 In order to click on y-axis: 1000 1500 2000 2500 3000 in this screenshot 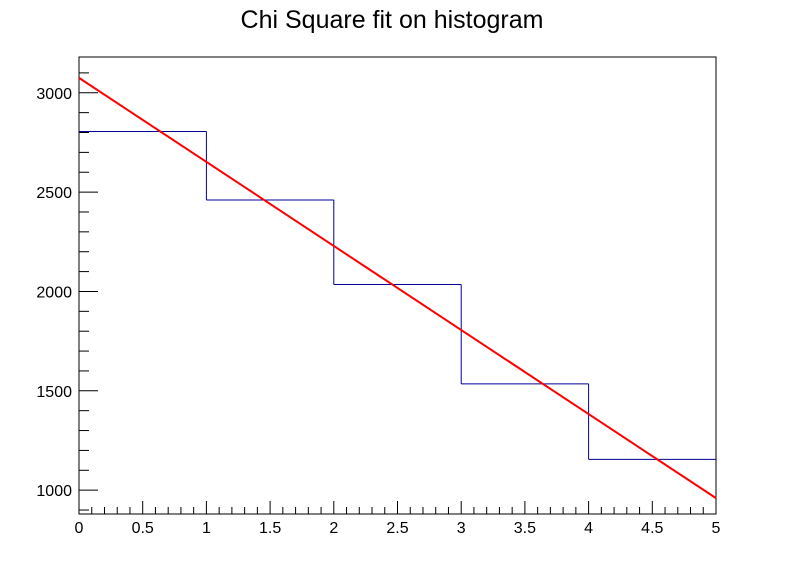, I will do `click(67, 291)`.